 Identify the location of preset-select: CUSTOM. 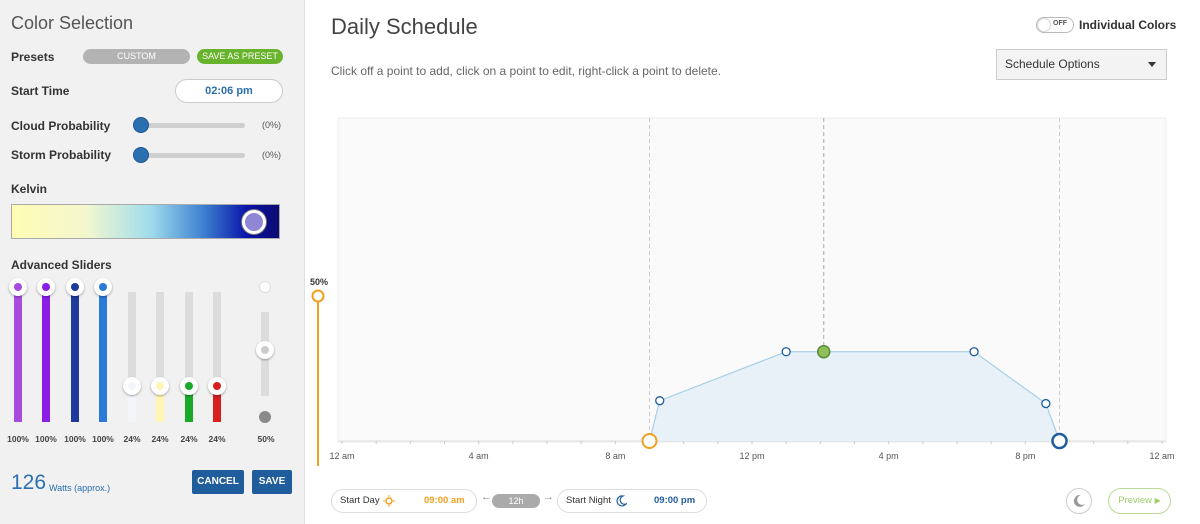
(136, 56).